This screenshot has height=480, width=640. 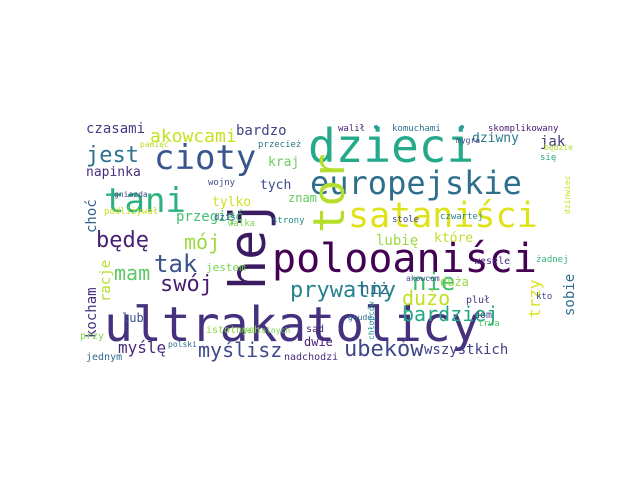 I want to click on cloud-word: trwa, so click(x=489, y=324).